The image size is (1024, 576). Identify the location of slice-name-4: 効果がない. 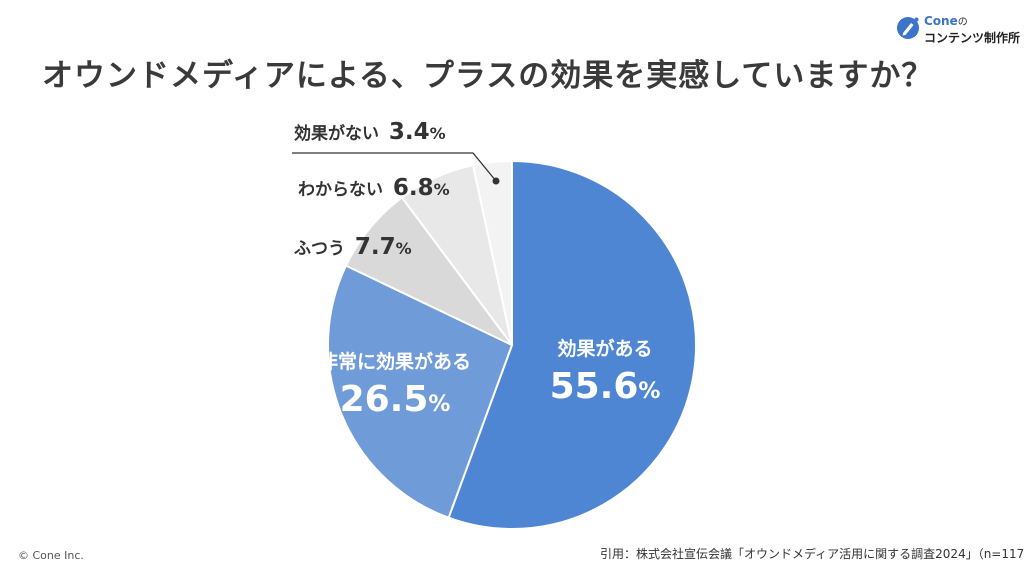
(339, 133).